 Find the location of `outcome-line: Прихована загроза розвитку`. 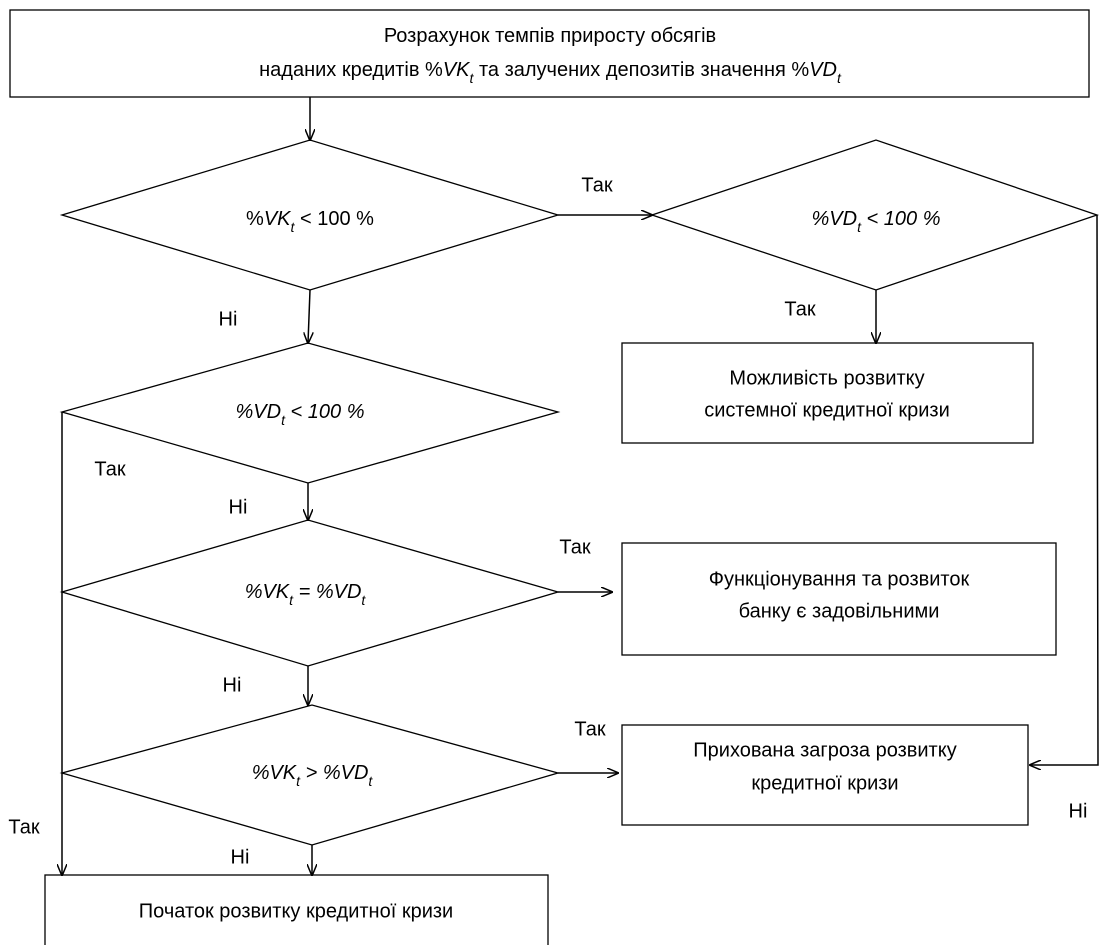

outcome-line: Прихована загроза розвитку is located at coordinates (824, 750).